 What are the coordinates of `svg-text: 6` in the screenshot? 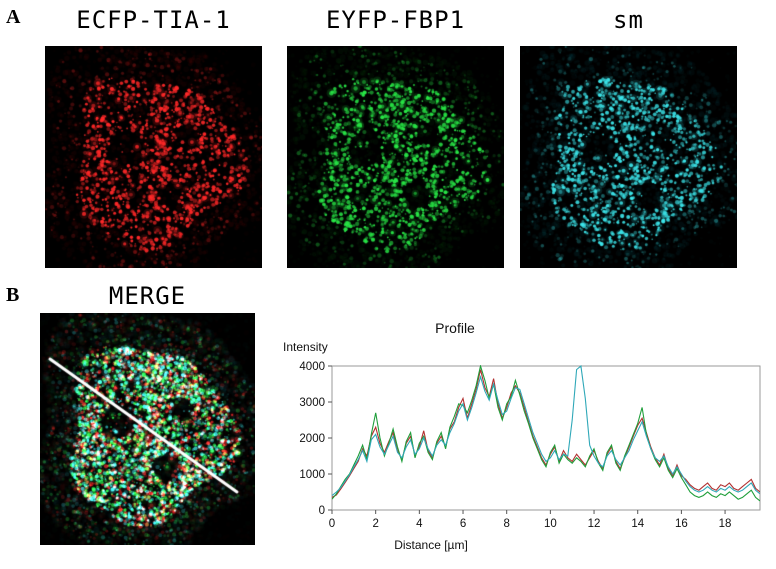 It's located at (463, 524).